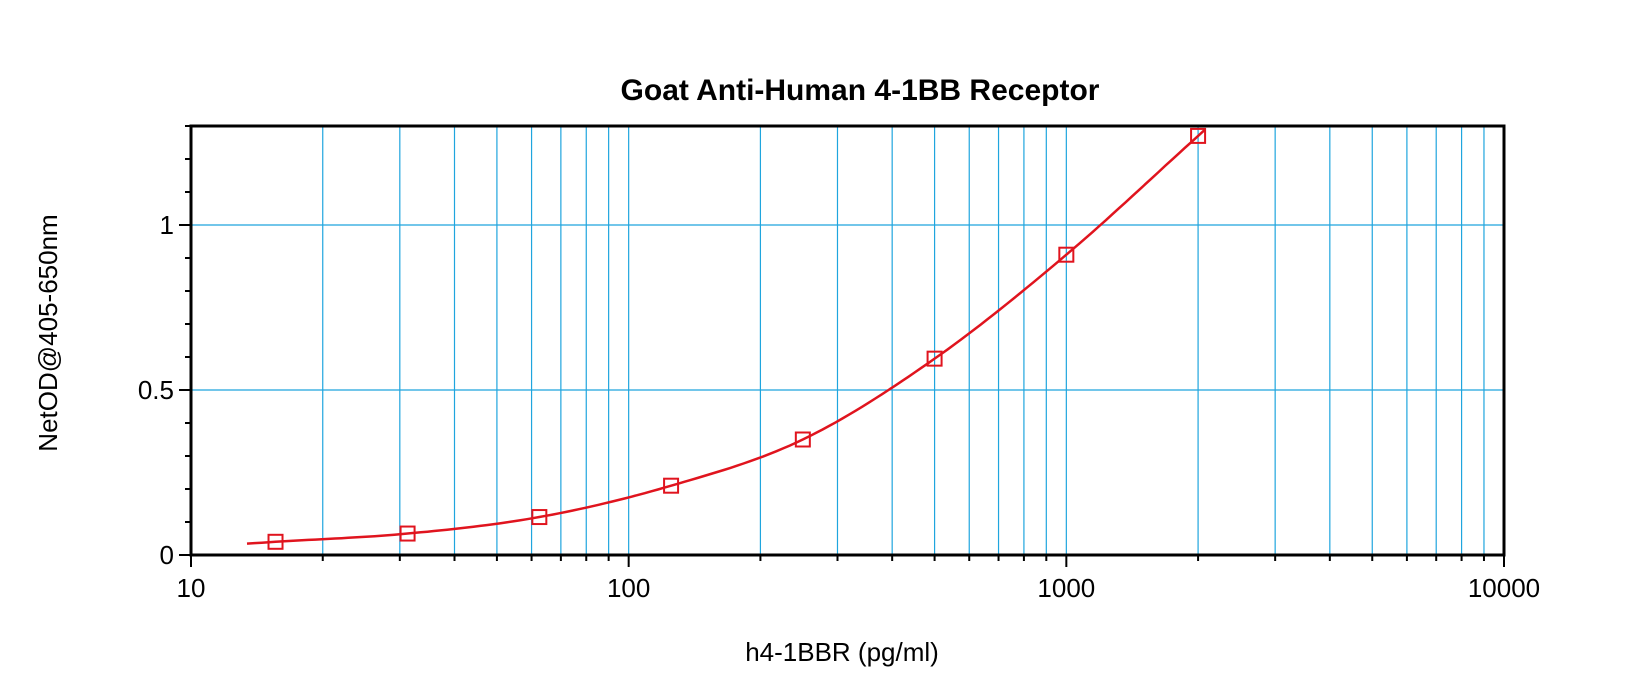 The image size is (1645, 683). I want to click on x-axis-label: h4-1BBR (pg/ml), so click(842, 652).